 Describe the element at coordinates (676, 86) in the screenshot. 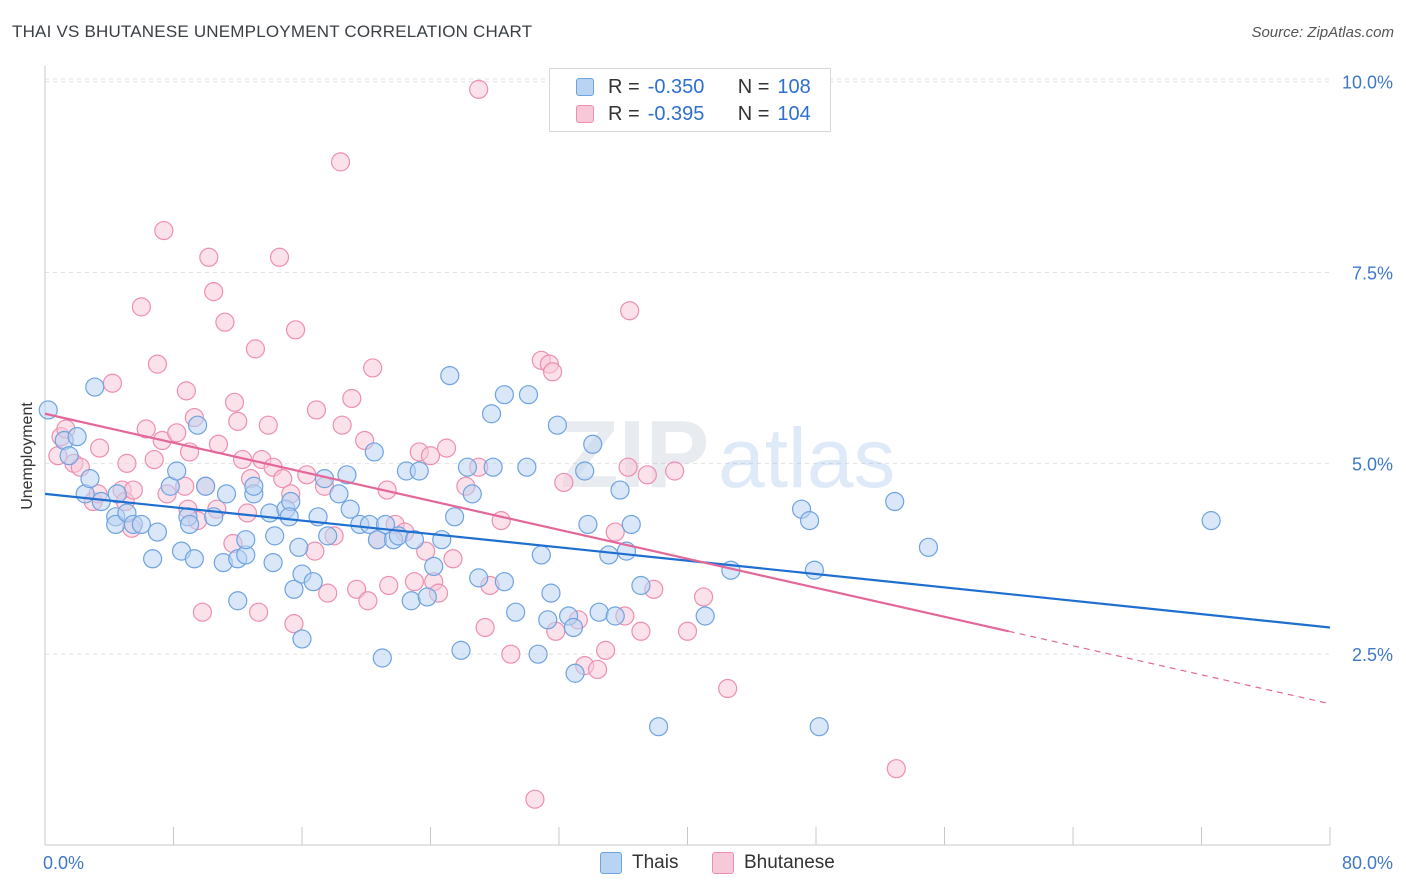

I see `r-value: -0.350` at that location.